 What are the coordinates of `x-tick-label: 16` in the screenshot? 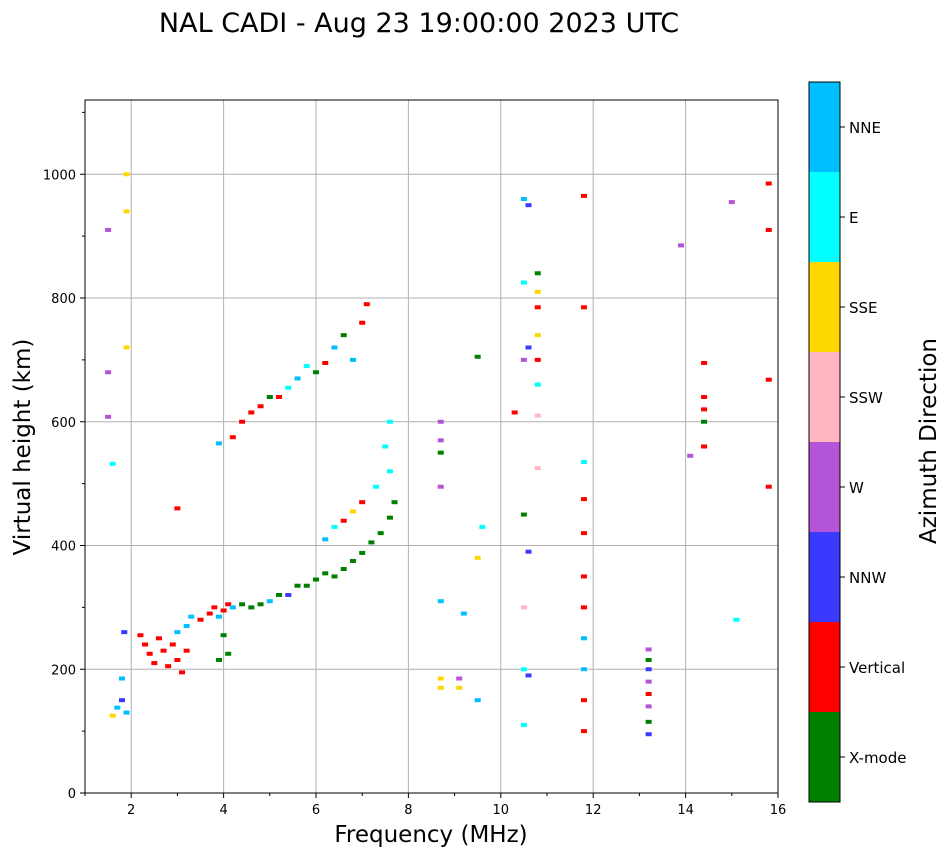 It's located at (778, 810).